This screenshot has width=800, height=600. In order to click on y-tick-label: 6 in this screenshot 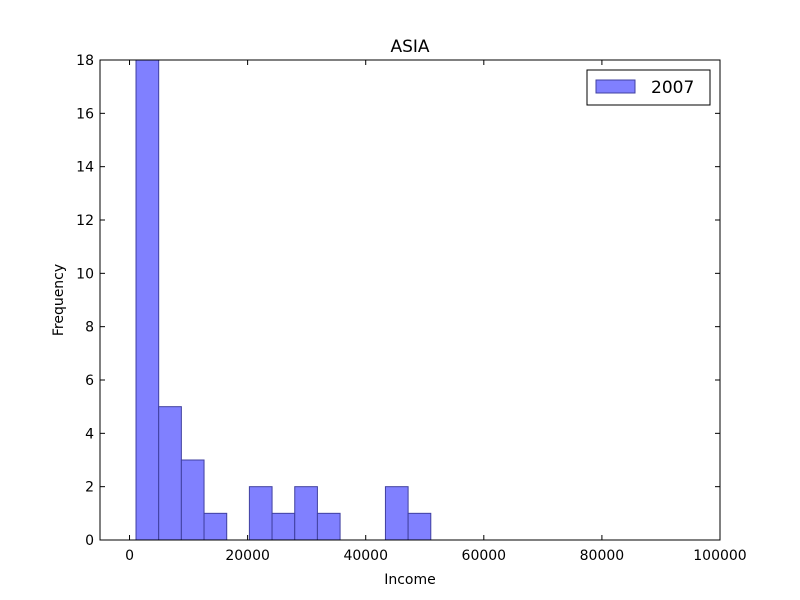, I will do `click(89, 381)`.